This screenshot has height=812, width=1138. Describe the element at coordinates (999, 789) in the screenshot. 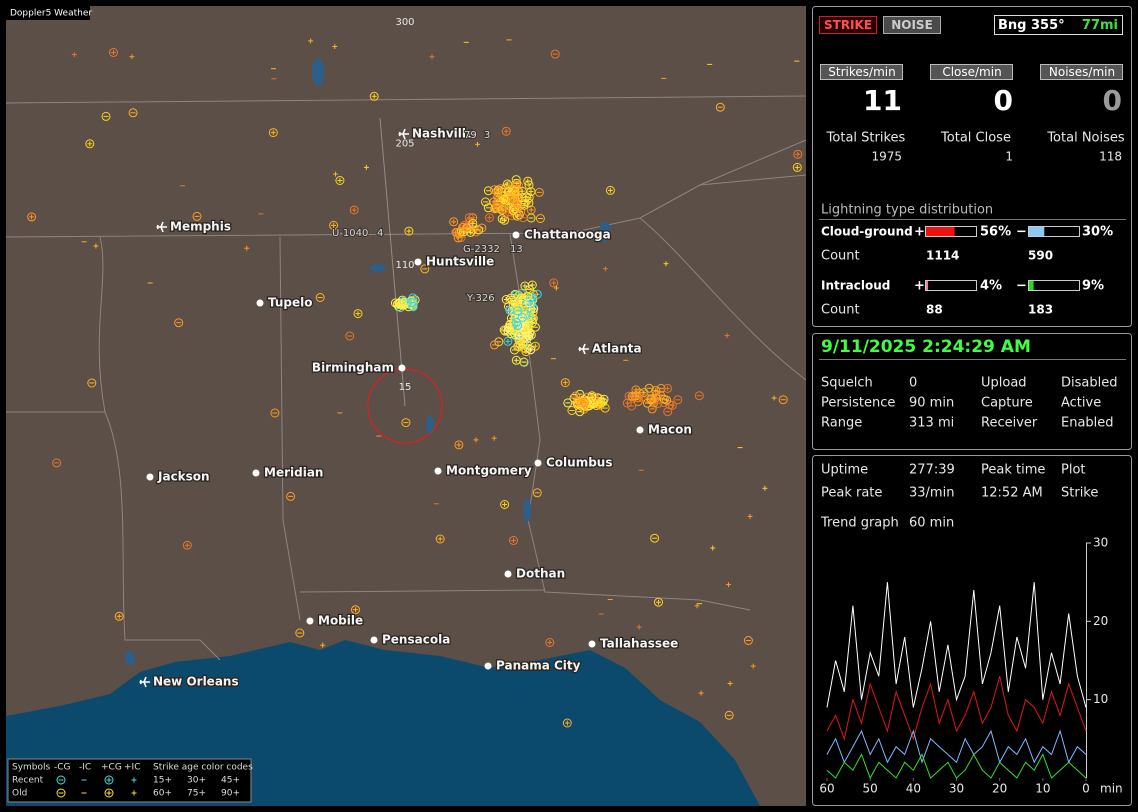

I see `x-tick-label: 20` at that location.